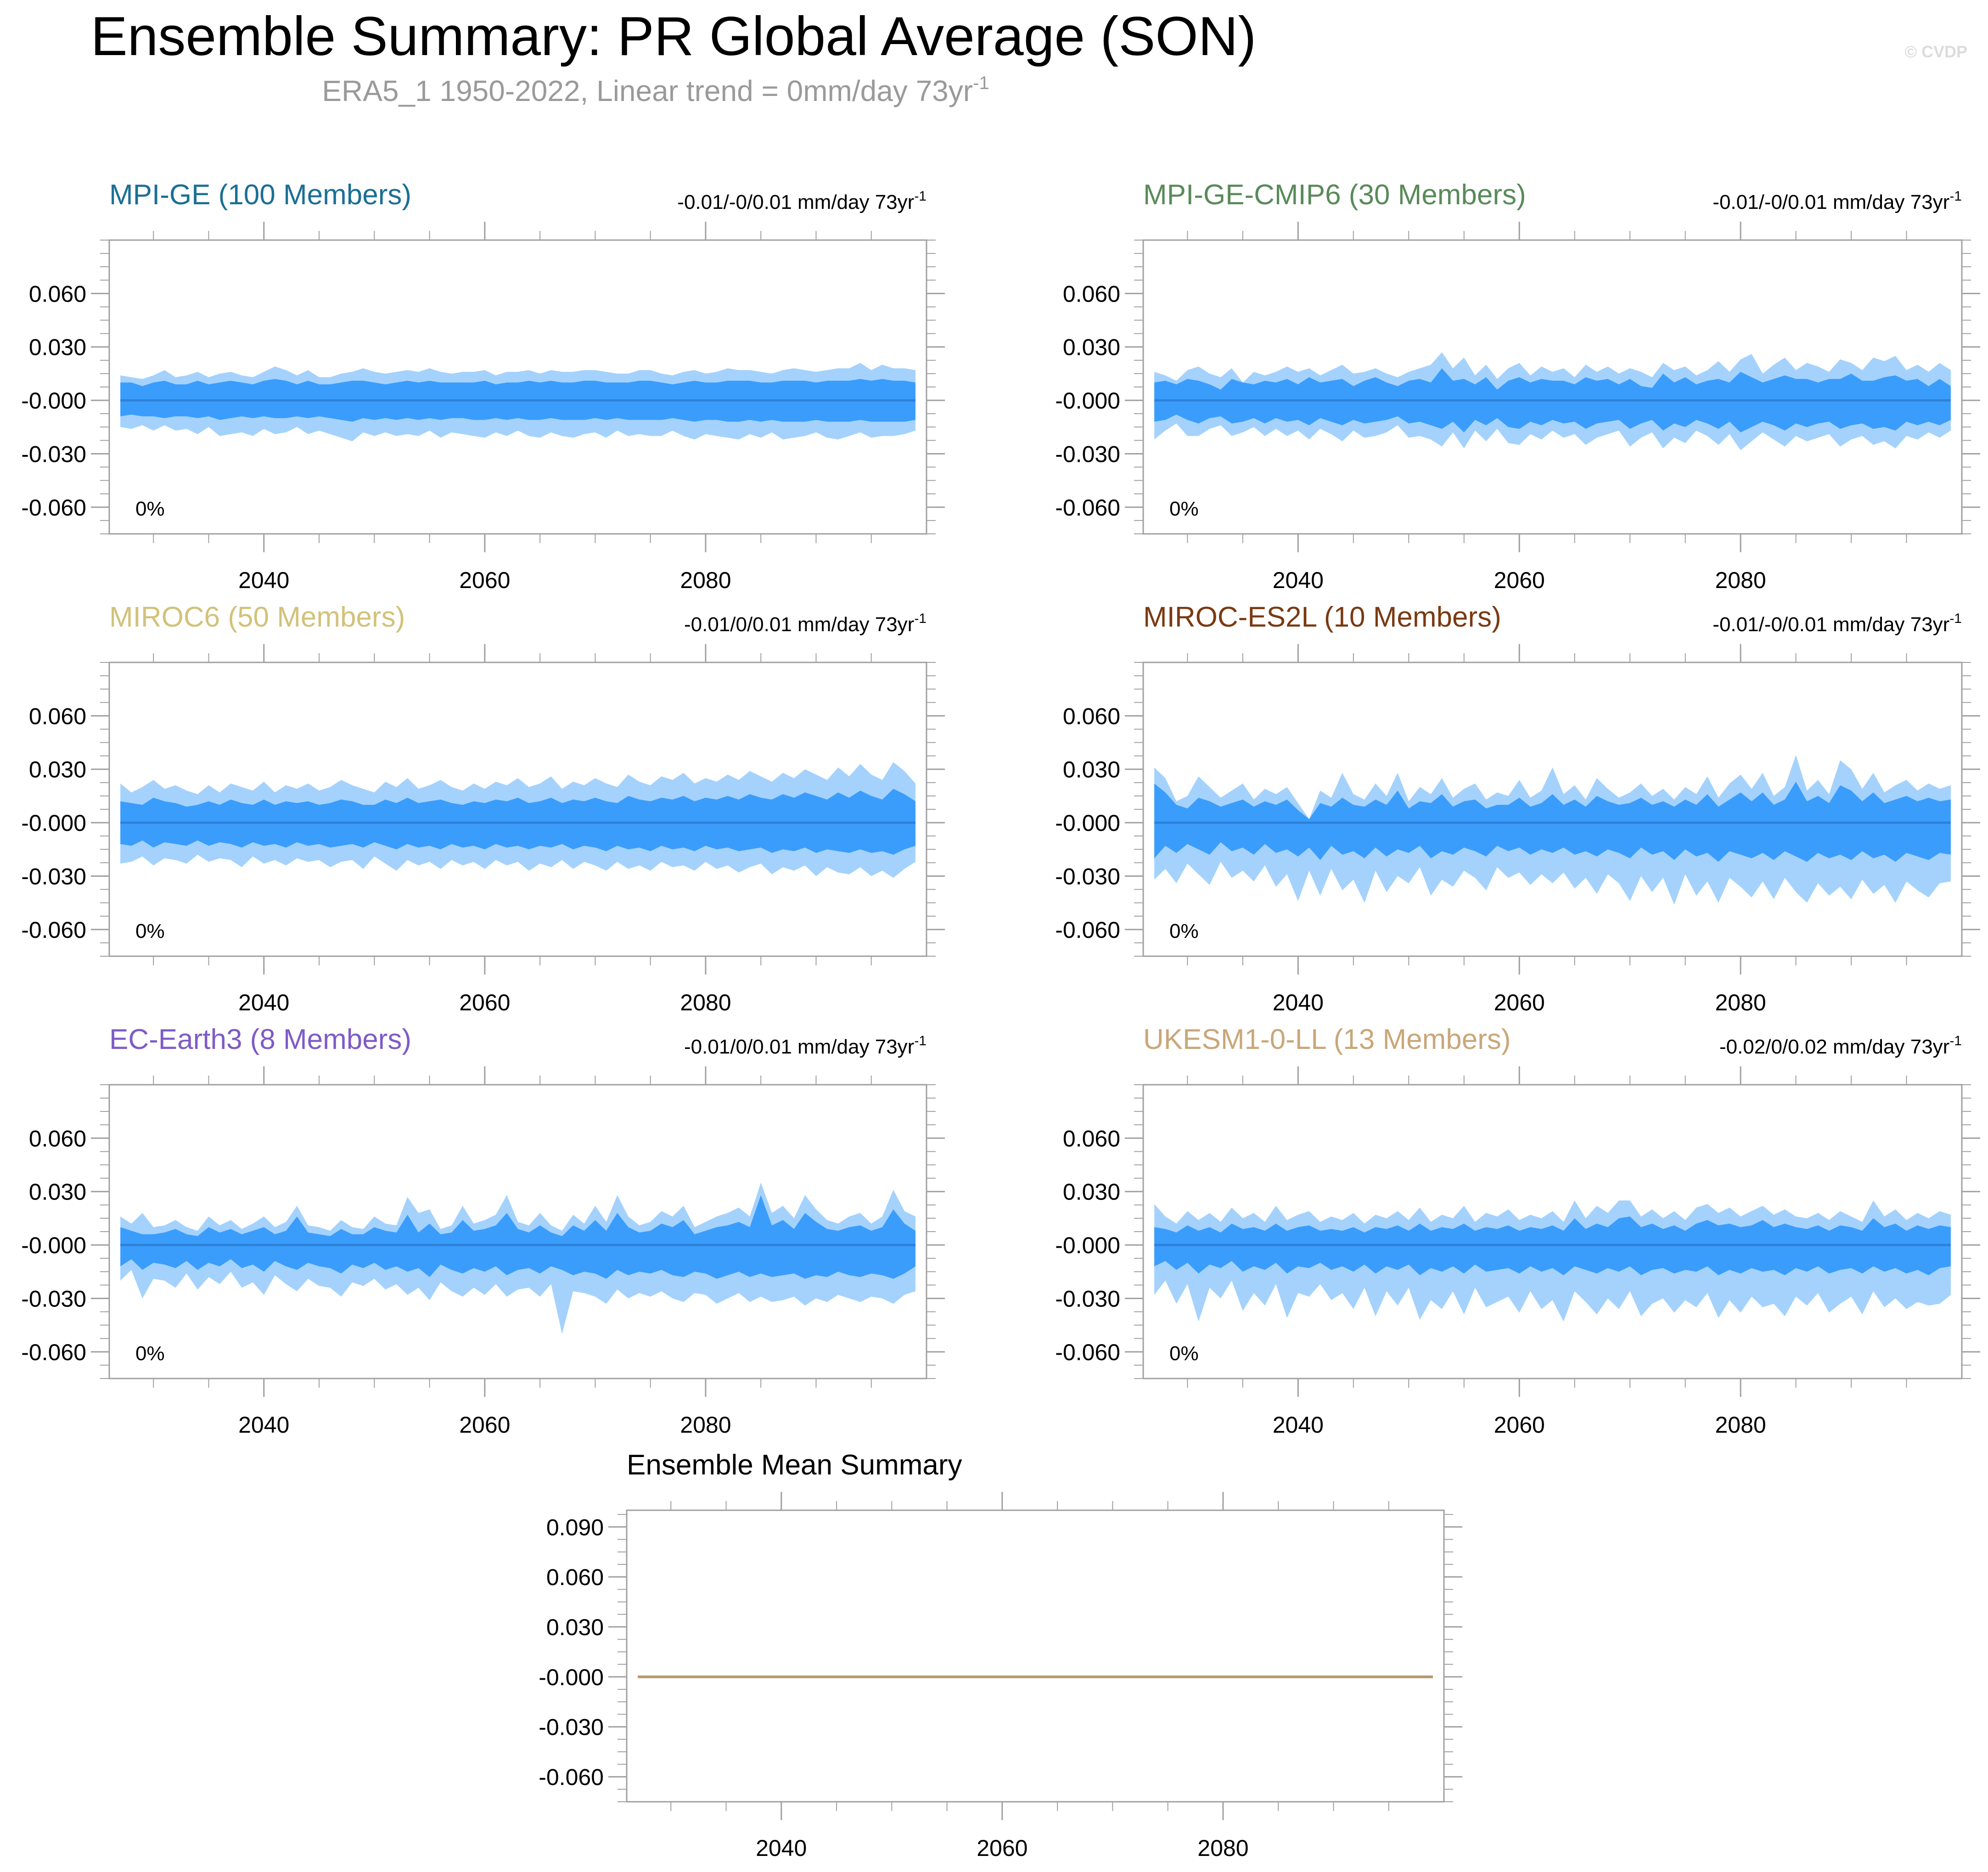  What do you see at coordinates (1834, 1047) in the screenshot?
I see `panel-trend-text: -0.02/0/0.02 mm/day 73yr` at bounding box center [1834, 1047].